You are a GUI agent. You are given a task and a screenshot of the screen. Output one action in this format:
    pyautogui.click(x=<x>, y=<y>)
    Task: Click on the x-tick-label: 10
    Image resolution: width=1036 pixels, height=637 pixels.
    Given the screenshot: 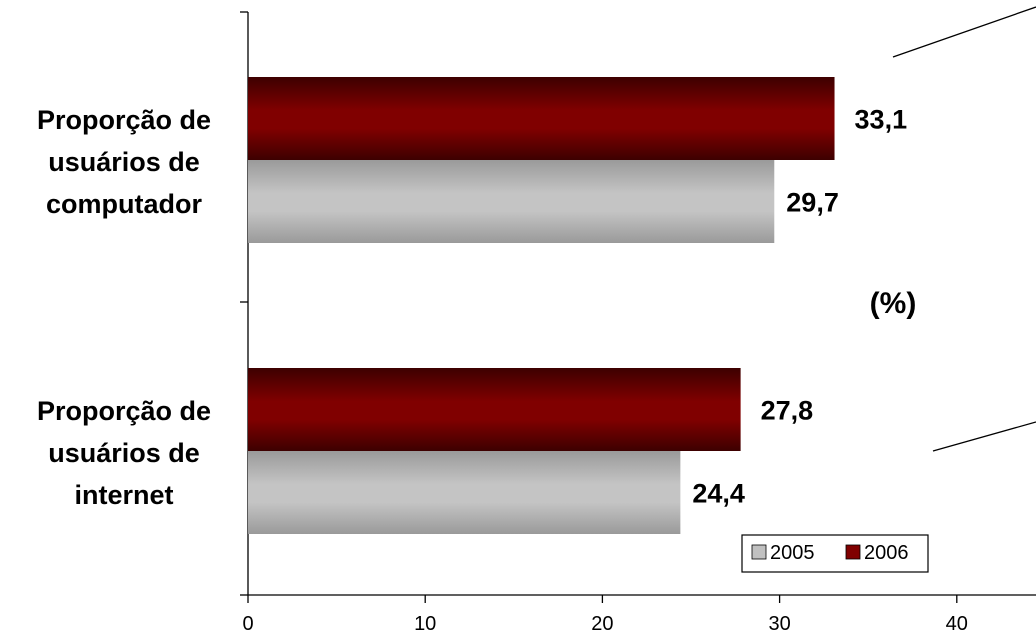 What is the action you would take?
    pyautogui.click(x=425, y=624)
    